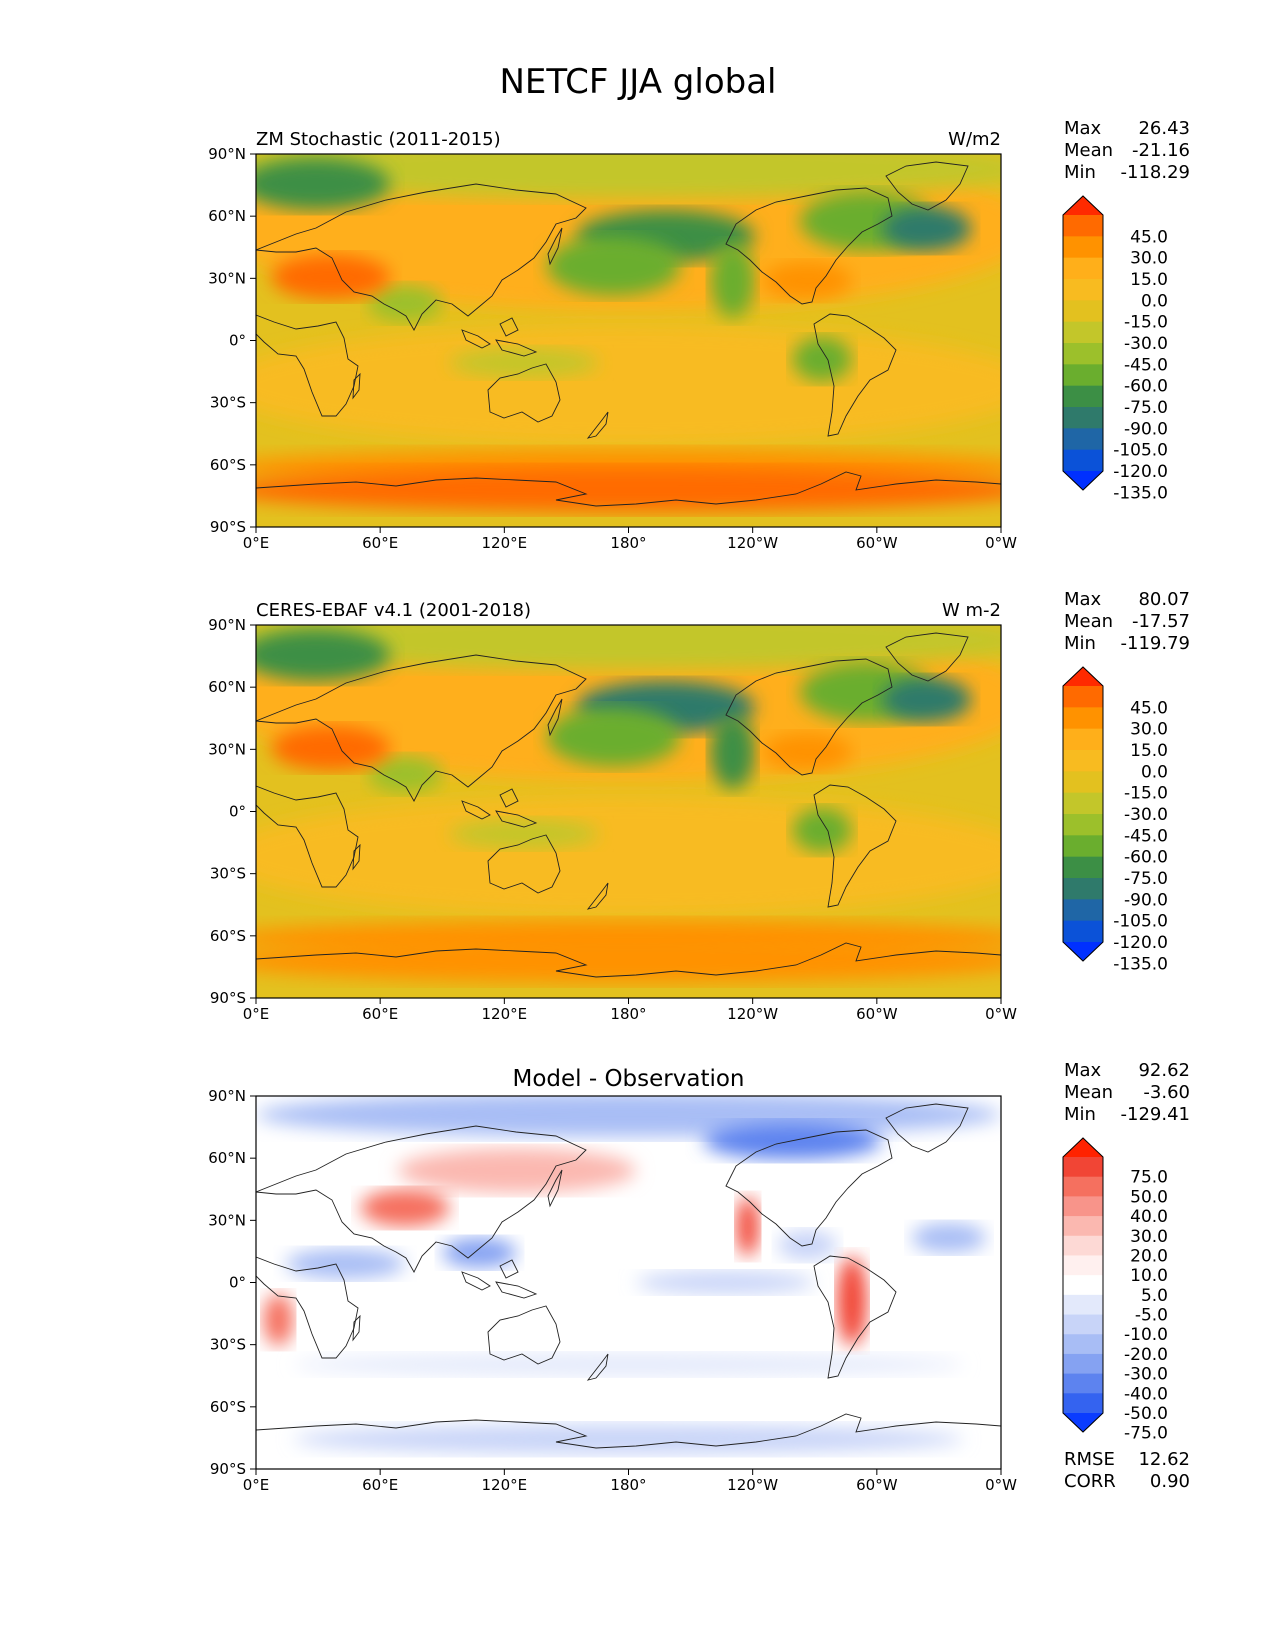 The image size is (1275, 1650). I want to click on x-tick-label: 180°, so click(628, 1485).